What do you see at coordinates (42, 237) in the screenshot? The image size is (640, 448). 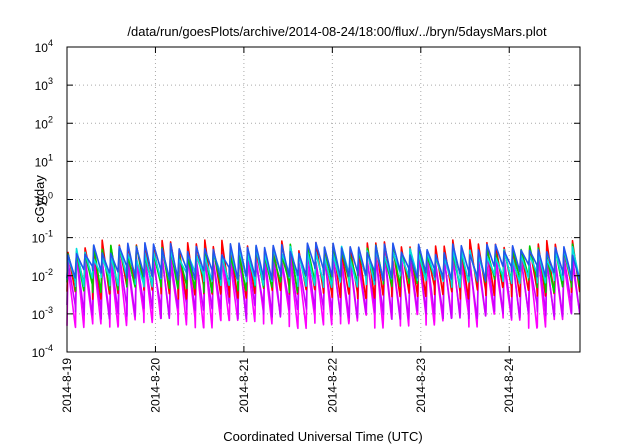 I see `y-tick-label: 10⁻¹` at bounding box center [42, 237].